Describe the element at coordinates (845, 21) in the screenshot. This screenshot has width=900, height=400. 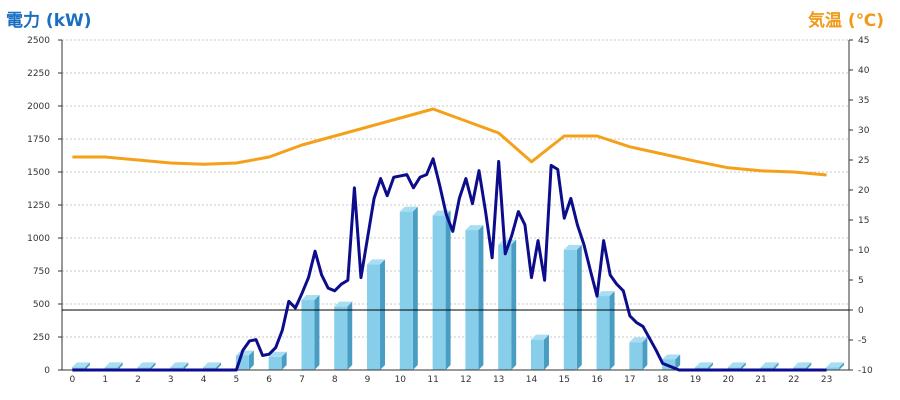
I see `right-axis-title: 気温 (℃)` at that location.